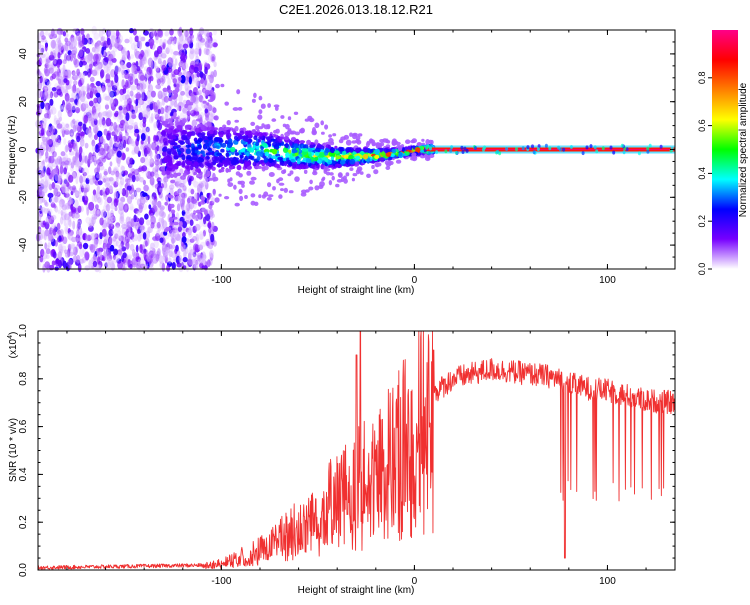  What do you see at coordinates (607, 581) in the screenshot?
I see `x-tick-label: 100` at bounding box center [607, 581].